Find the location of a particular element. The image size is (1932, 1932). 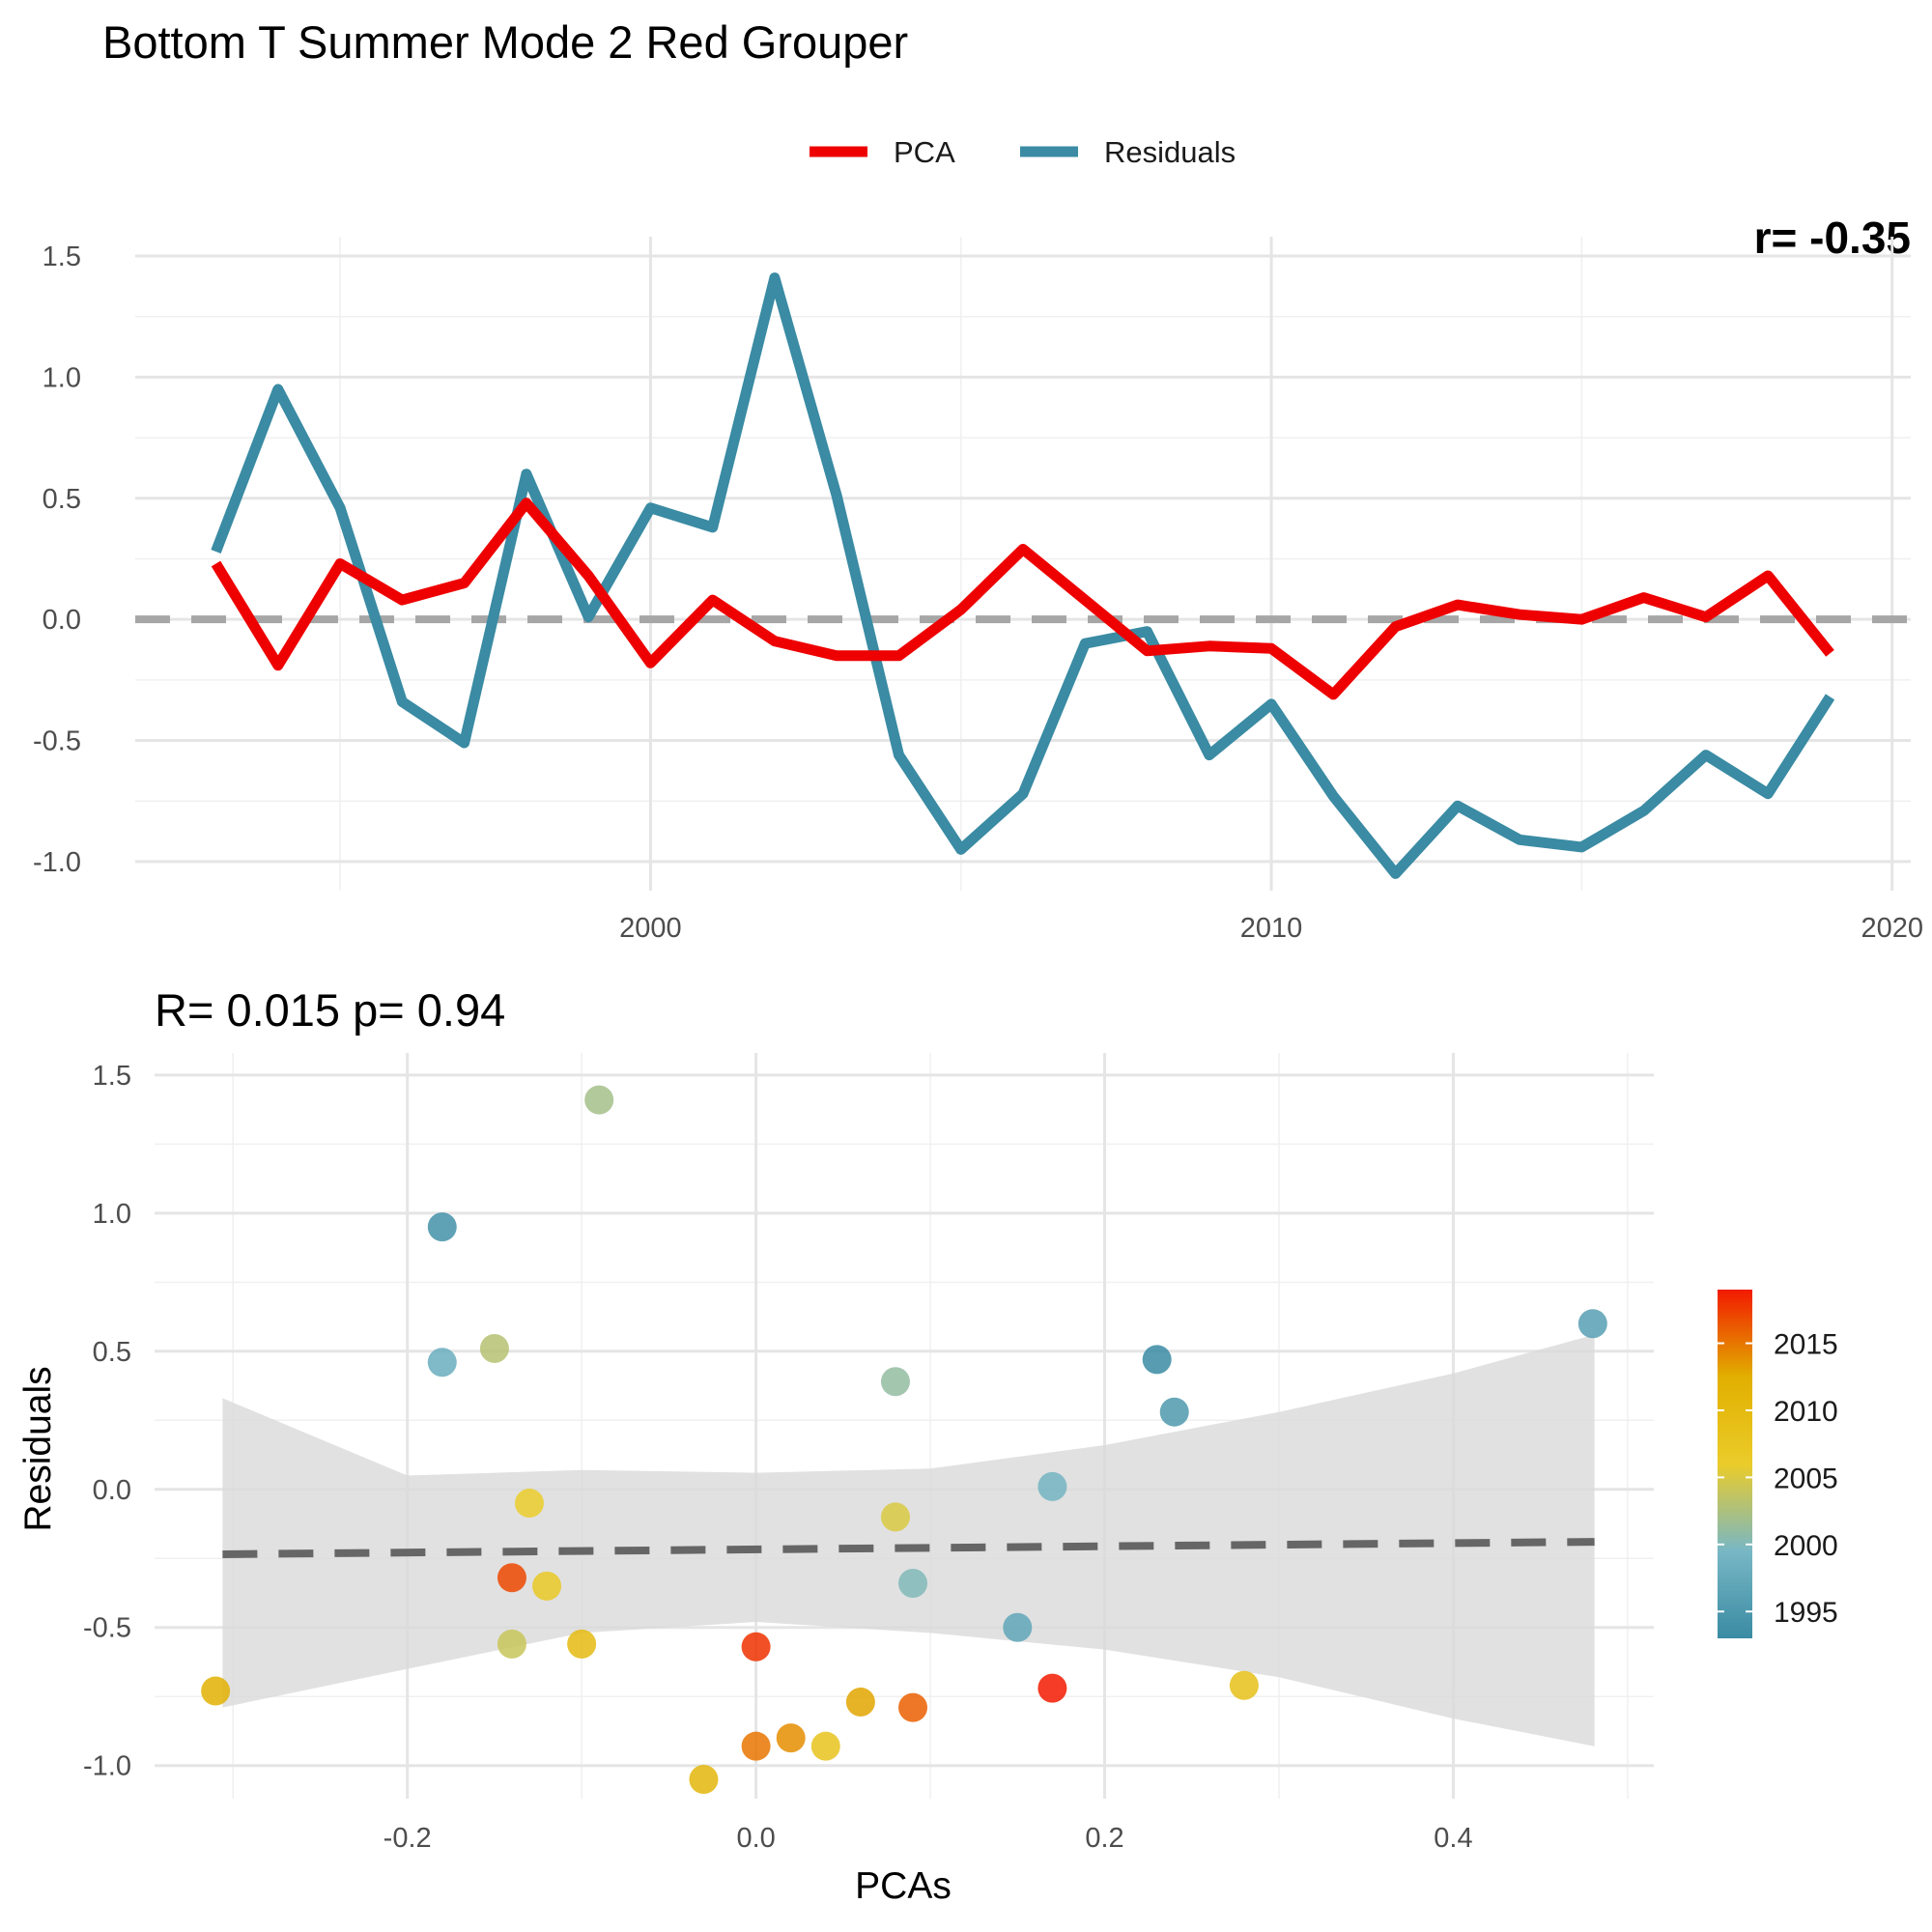

legend: PCA Residuals is located at coordinates (1023, 152).